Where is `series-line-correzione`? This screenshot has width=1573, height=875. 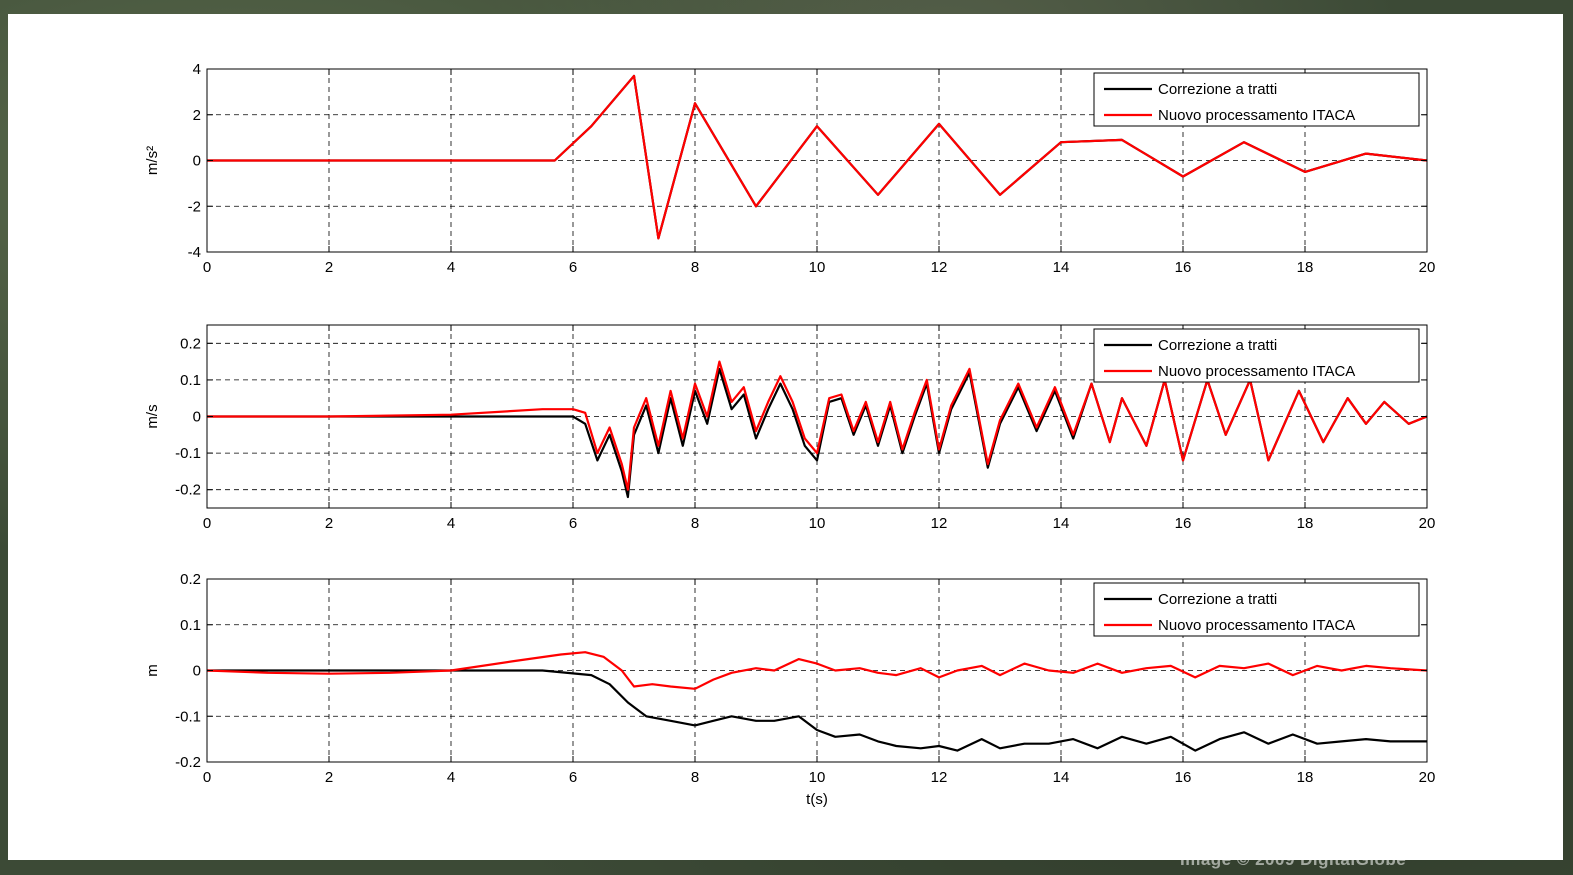
series-line-correzione is located at coordinates (817, 710).